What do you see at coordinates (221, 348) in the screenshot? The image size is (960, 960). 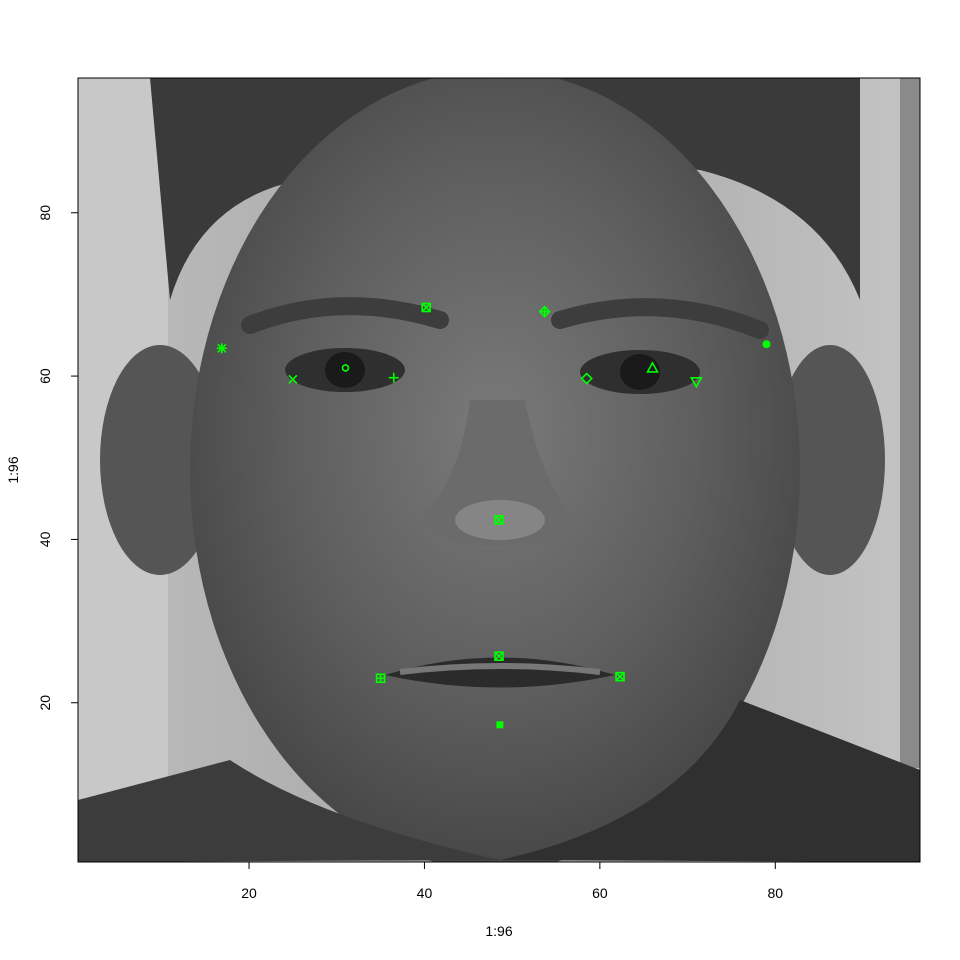 I see `keypoint-right-eyebrow-outer-end` at bounding box center [221, 348].